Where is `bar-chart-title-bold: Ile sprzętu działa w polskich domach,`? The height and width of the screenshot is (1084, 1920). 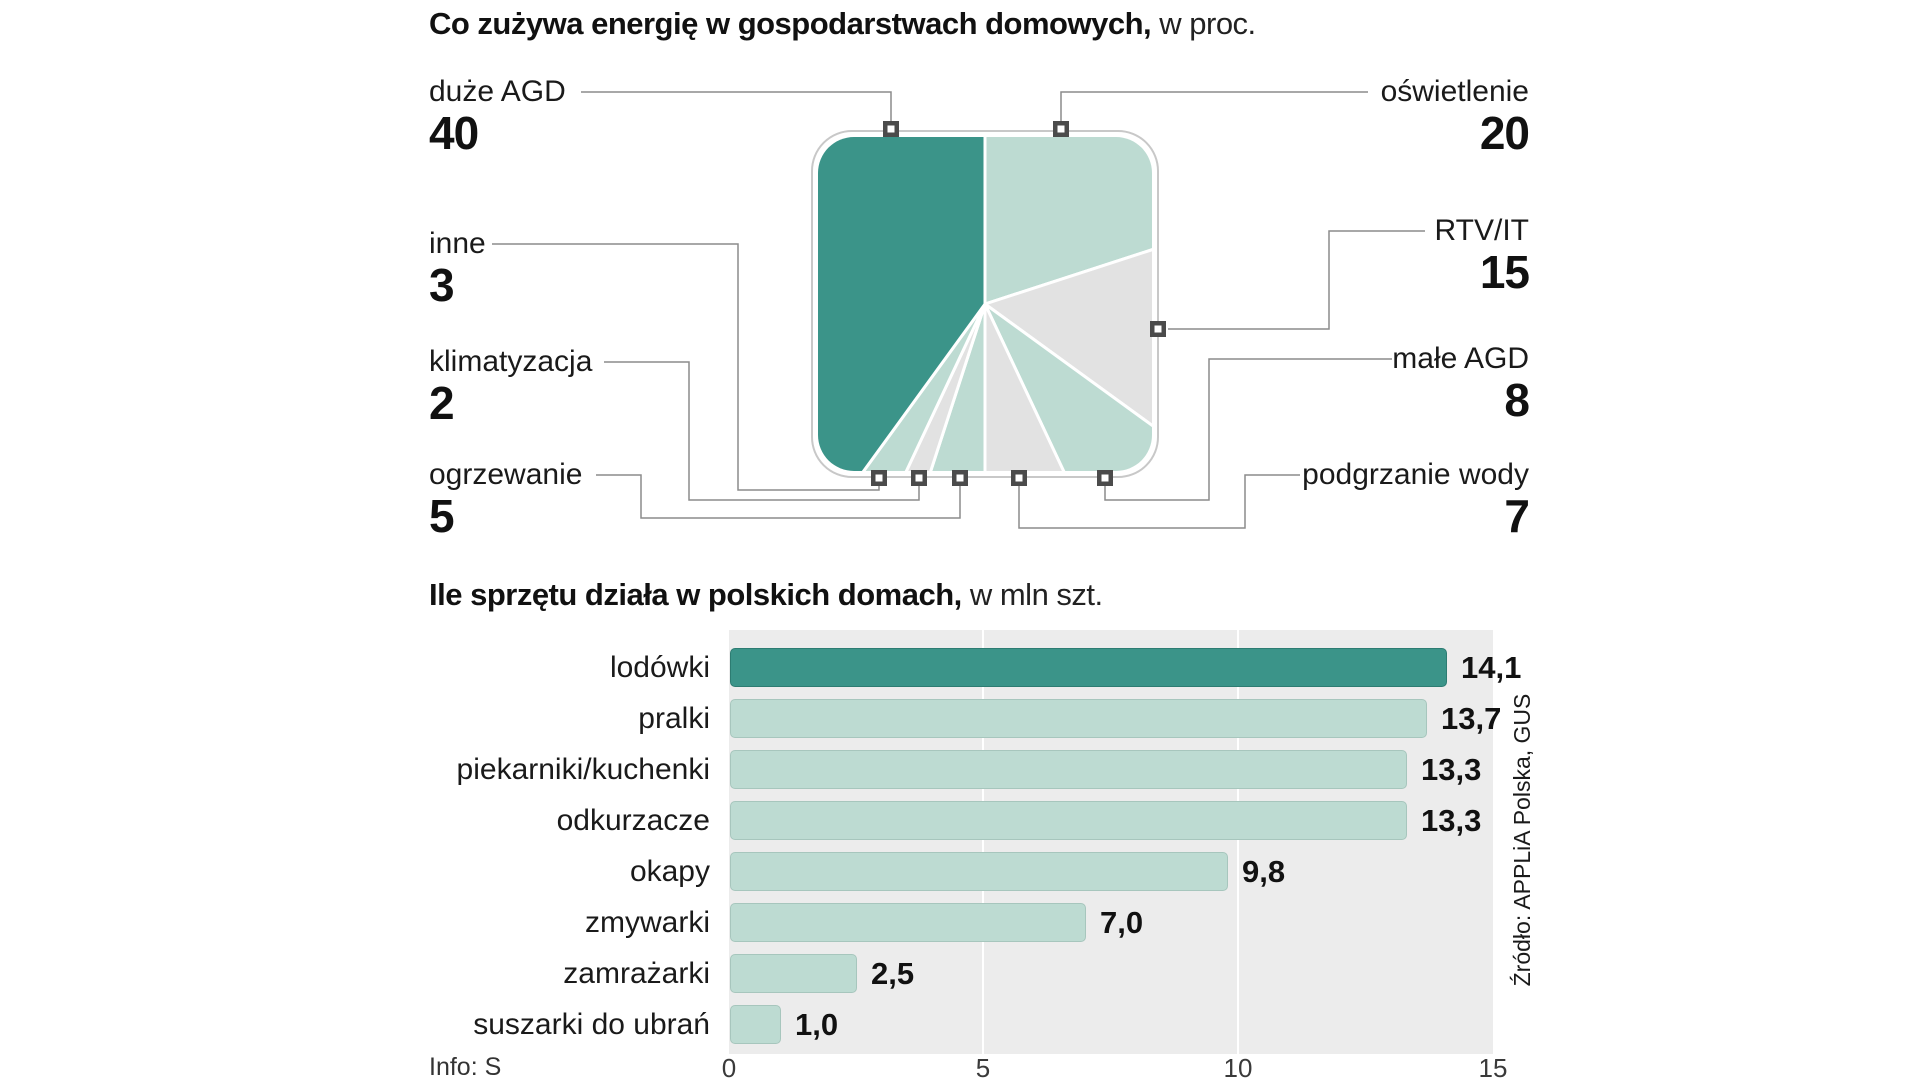 bar-chart-title-bold: Ile sprzętu działa w polskich domach, is located at coordinates (695, 594).